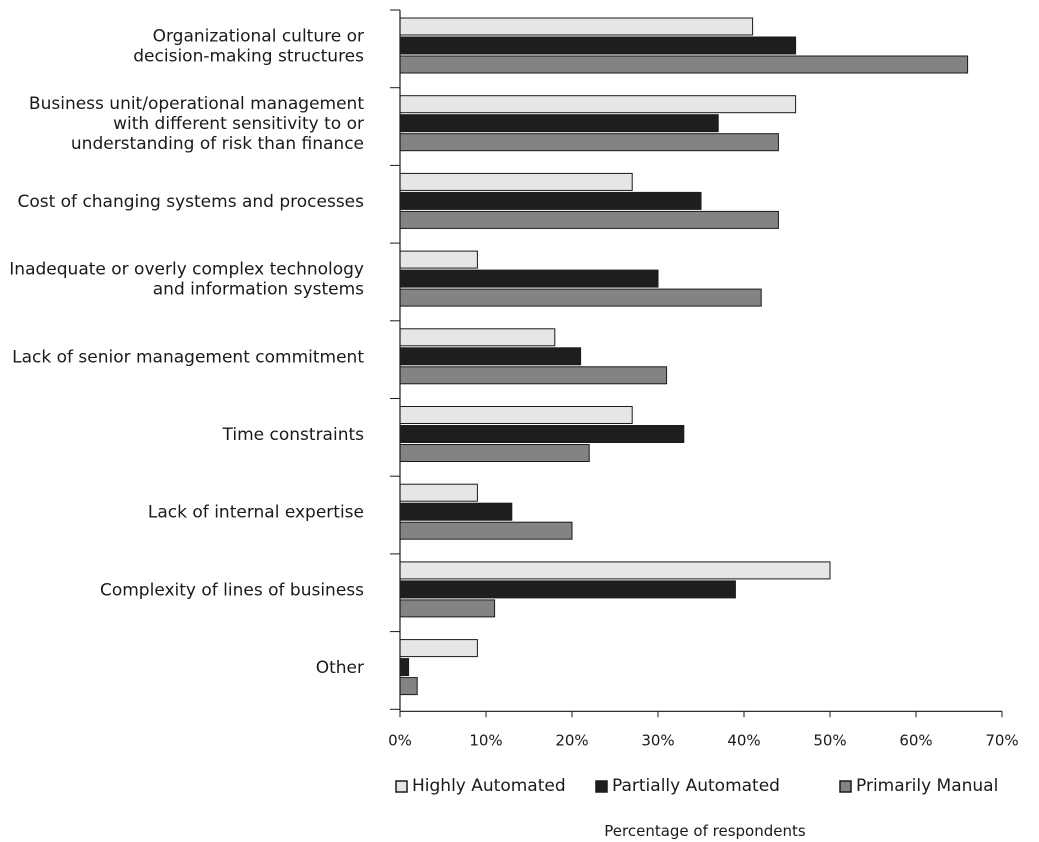 This screenshot has width=1039, height=842. What do you see at coordinates (703, 740) in the screenshot?
I see `x-tick-labels: 0% 10% 20% 30% 40% 50% 60% 70%` at bounding box center [703, 740].